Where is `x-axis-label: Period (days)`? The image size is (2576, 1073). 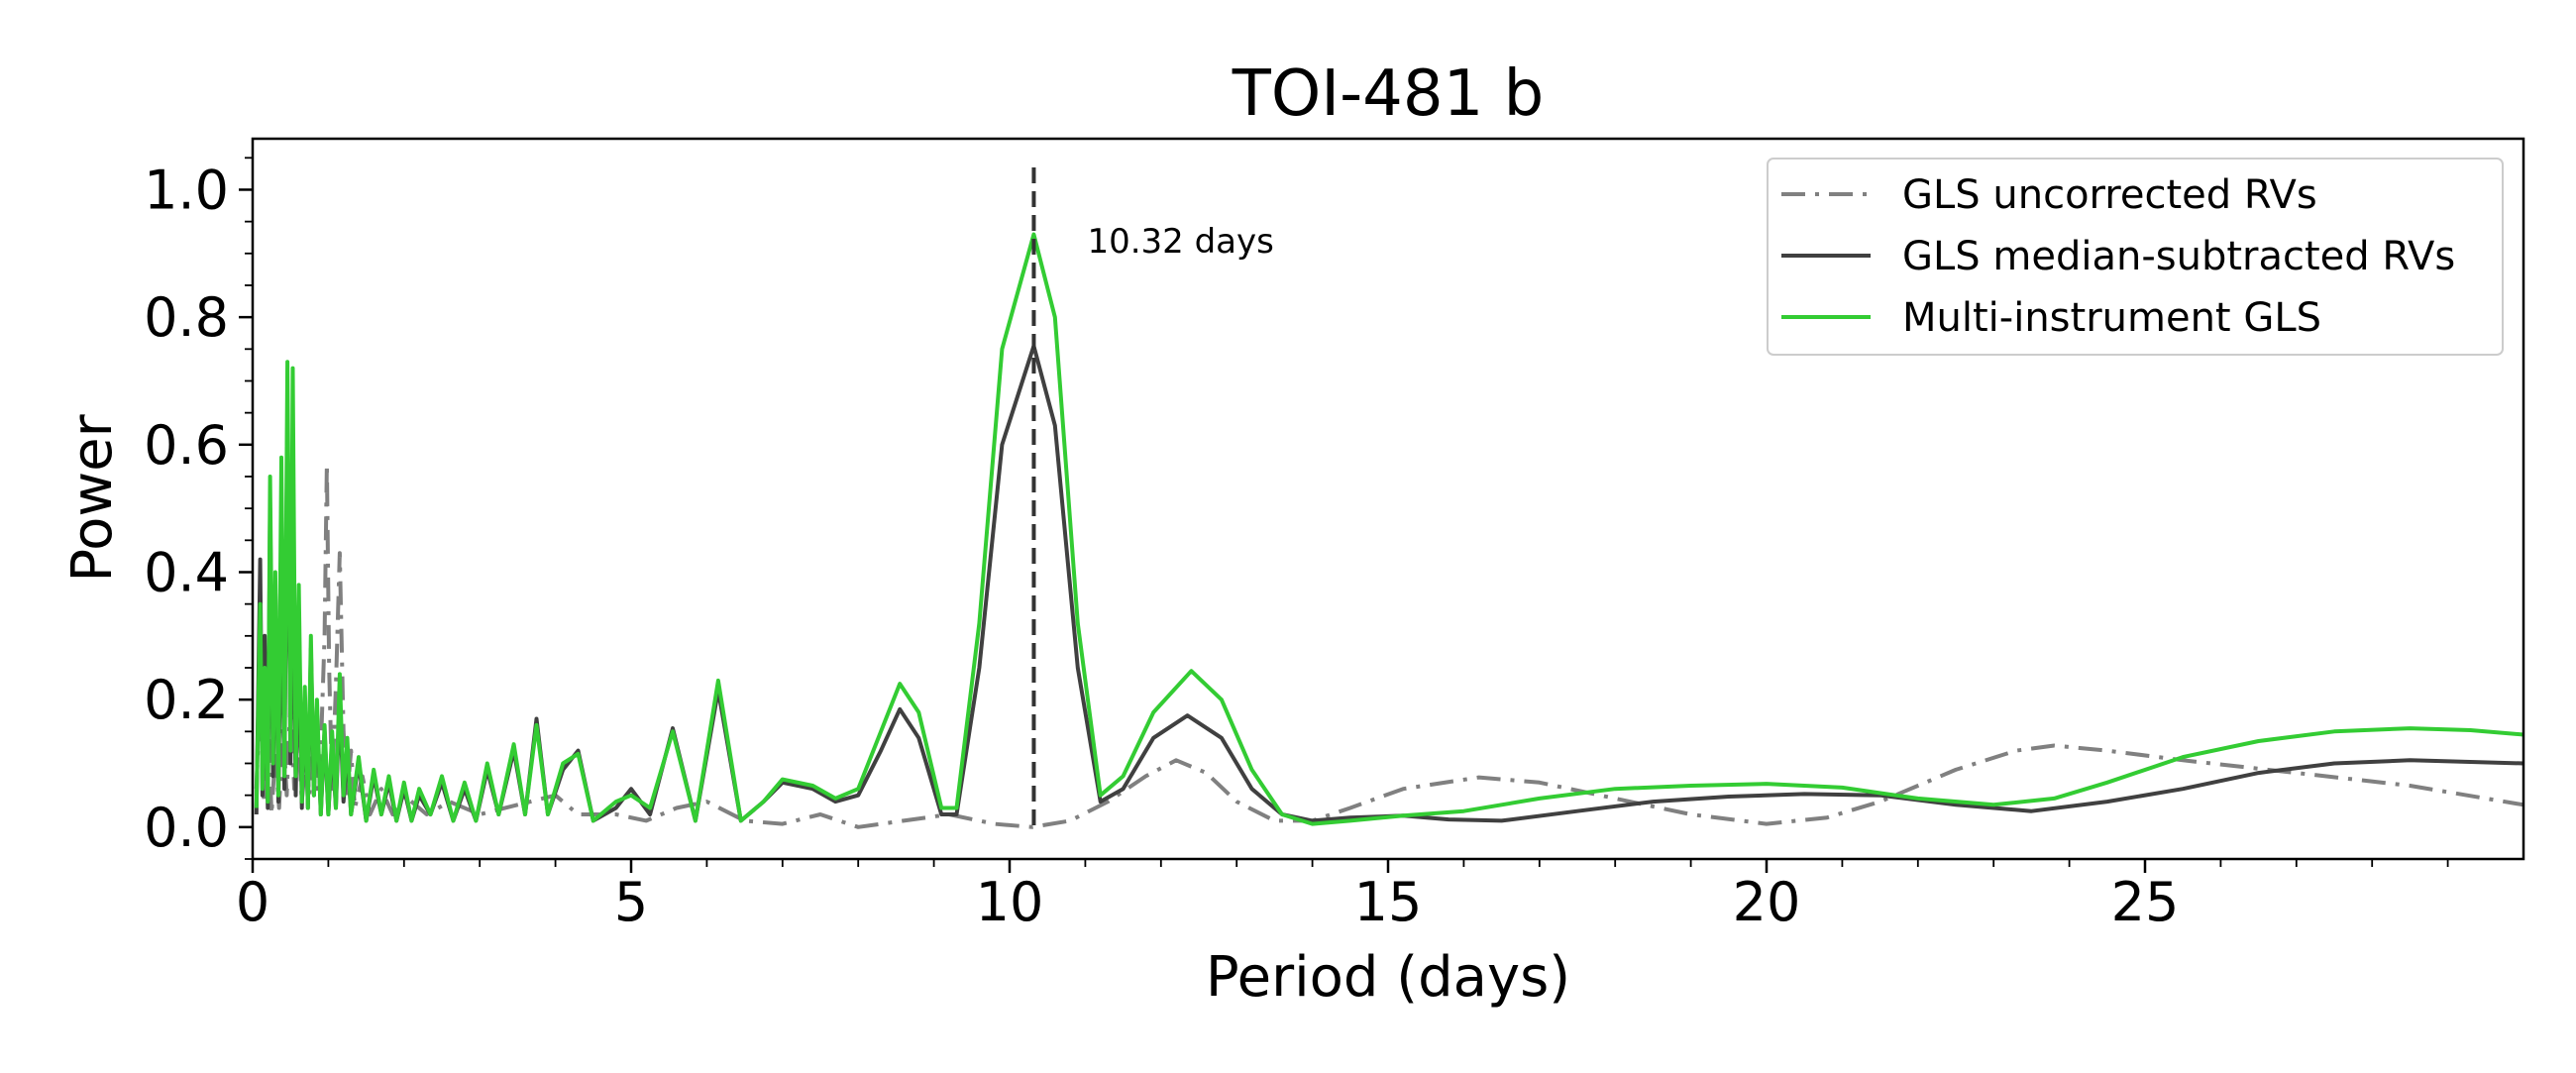
x-axis-label: Period (days) is located at coordinates (1388, 977).